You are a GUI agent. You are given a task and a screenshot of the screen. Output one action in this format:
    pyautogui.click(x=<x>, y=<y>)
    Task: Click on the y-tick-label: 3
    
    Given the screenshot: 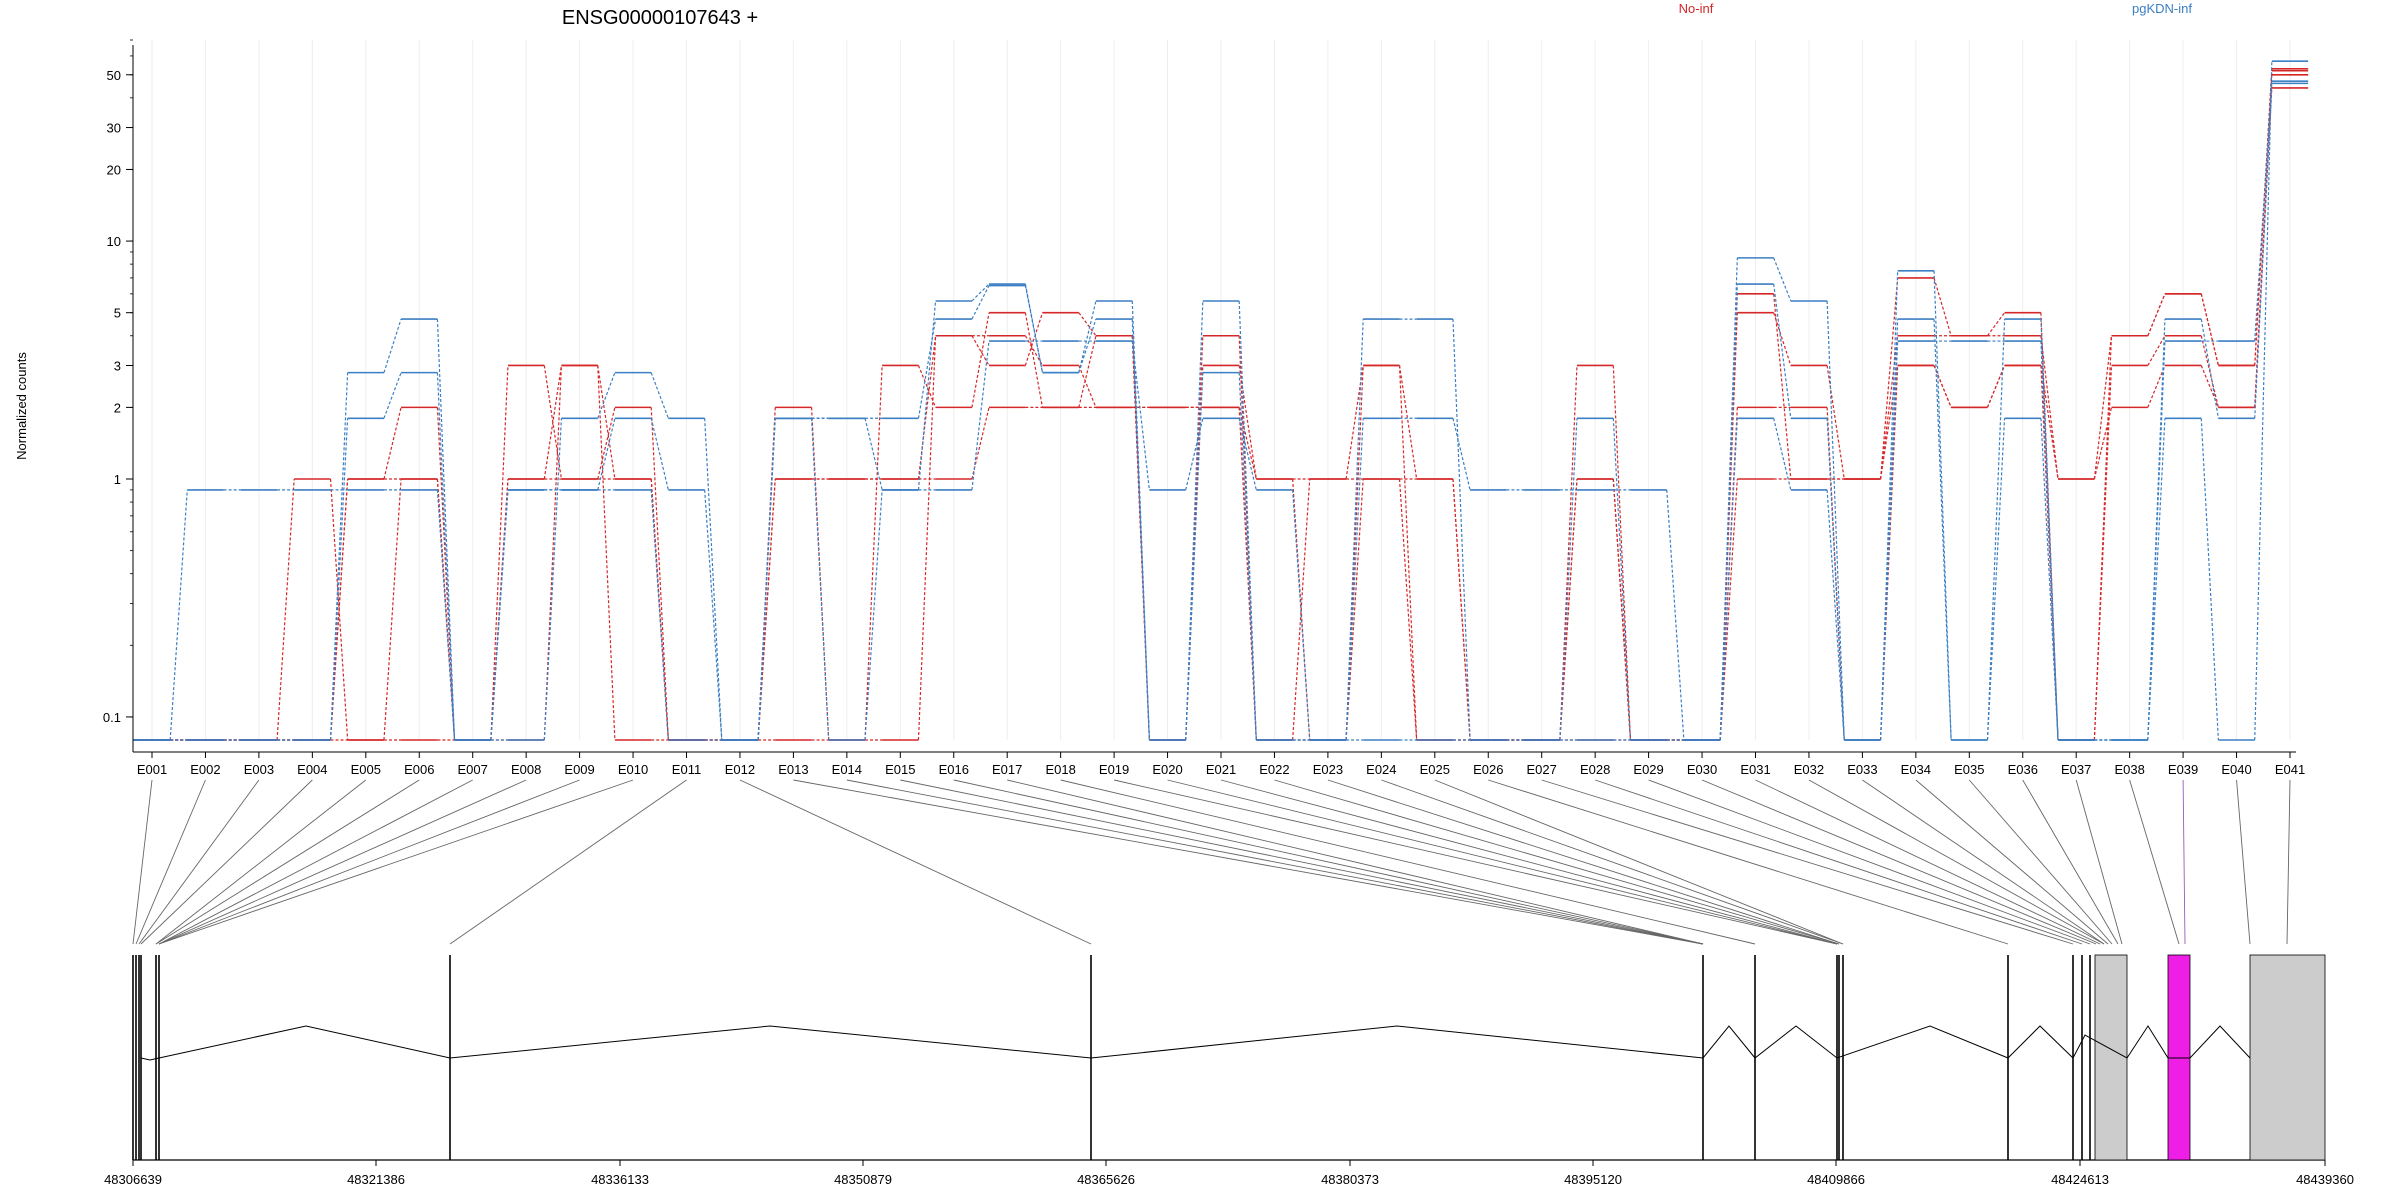 What is the action you would take?
    pyautogui.click(x=117, y=365)
    